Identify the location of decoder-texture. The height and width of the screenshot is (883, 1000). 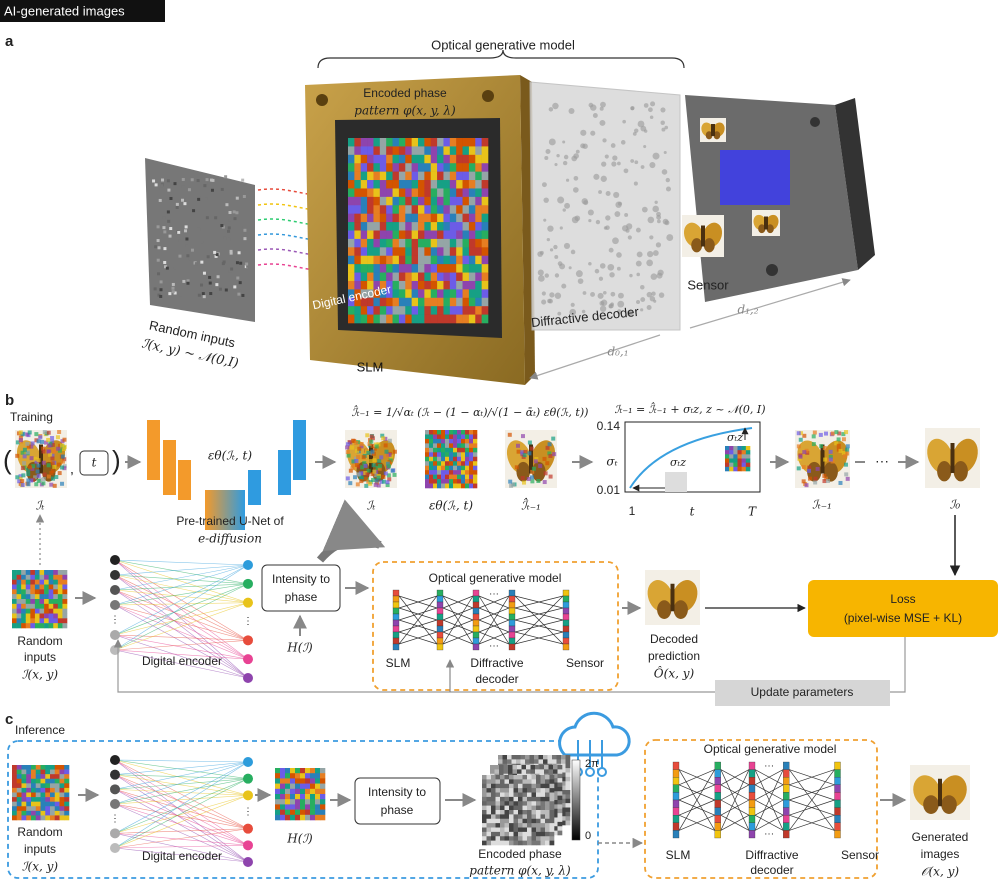
(605, 209).